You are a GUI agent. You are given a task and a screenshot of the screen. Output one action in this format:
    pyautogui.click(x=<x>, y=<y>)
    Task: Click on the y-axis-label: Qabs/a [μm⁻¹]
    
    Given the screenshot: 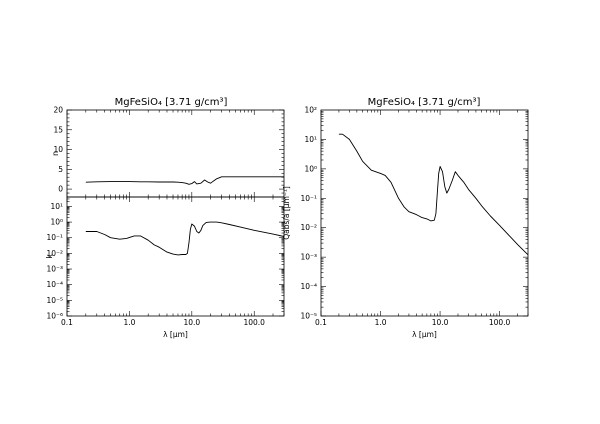 What is the action you would take?
    pyautogui.click(x=286, y=213)
    